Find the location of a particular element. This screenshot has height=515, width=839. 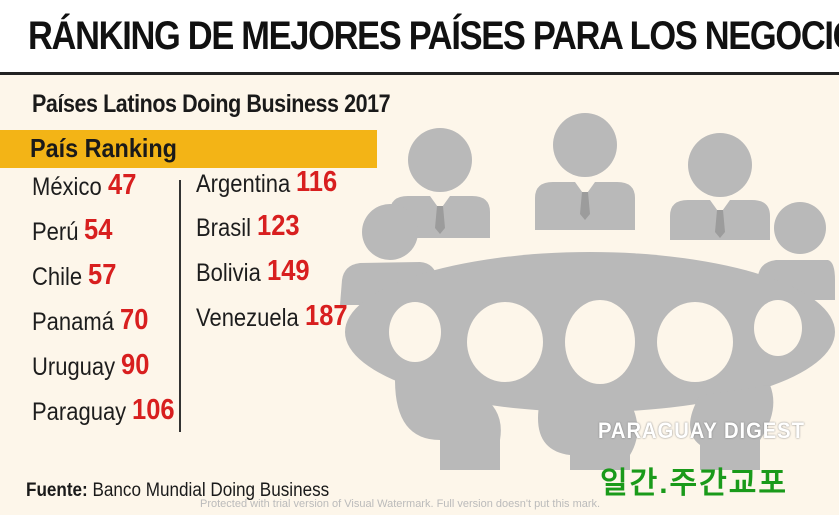

rank-value: 116 is located at coordinates (317, 182).